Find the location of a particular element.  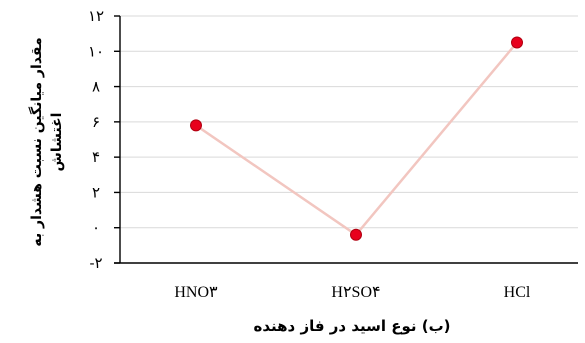

y-tick-label: ۱۲ is located at coordinates (96, 16).